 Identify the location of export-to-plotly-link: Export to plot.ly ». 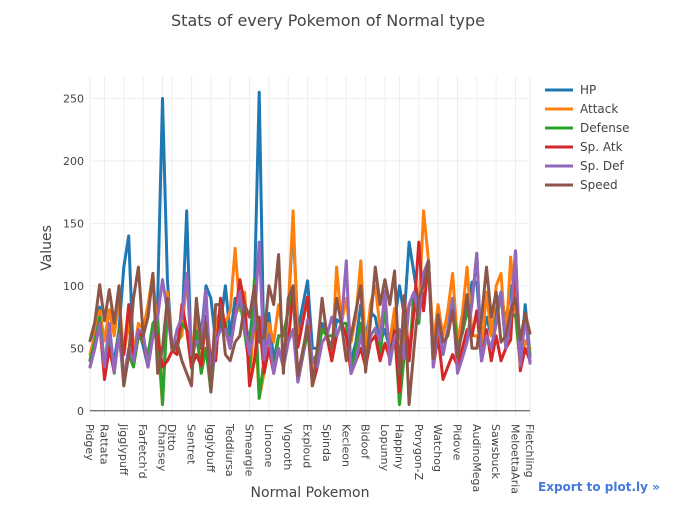
(599, 487).